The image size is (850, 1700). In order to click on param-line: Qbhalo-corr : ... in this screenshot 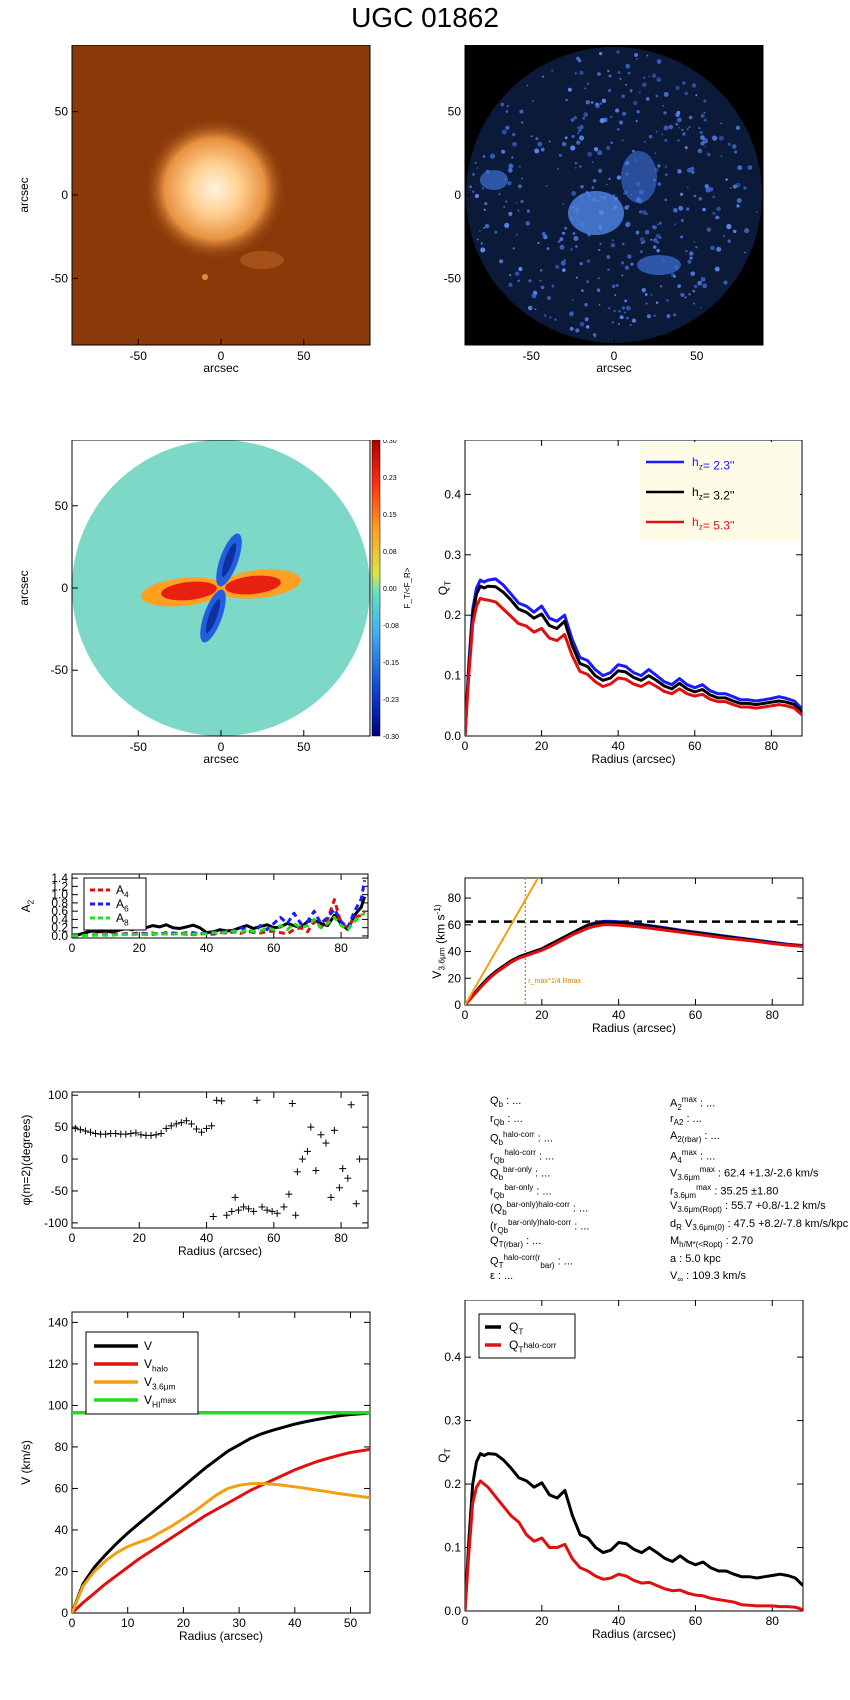, I will do `click(521, 1138)`.